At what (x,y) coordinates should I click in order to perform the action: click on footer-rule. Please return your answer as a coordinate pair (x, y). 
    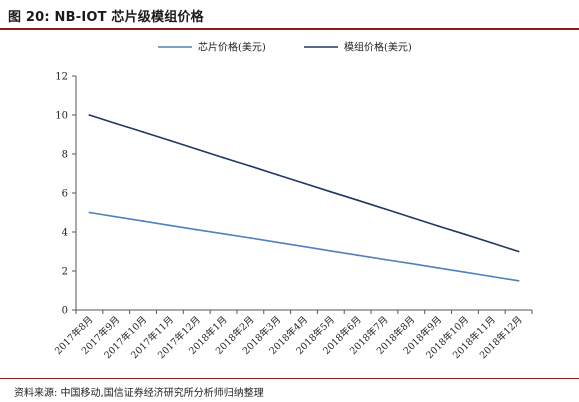
    Looking at the image, I should click on (289, 378).